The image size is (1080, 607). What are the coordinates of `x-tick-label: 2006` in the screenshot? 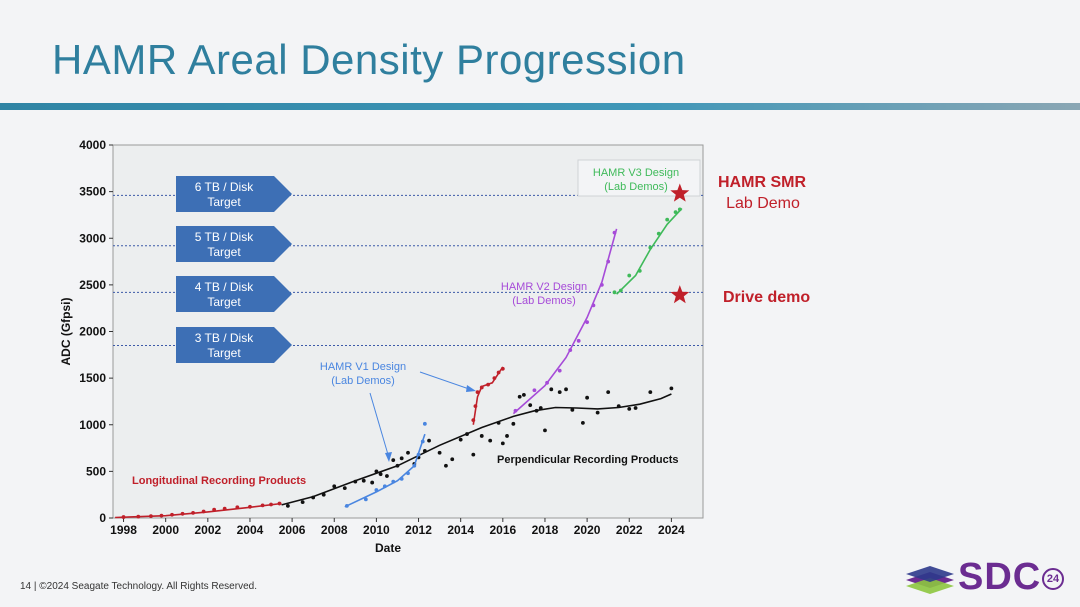 It's located at (292, 530).